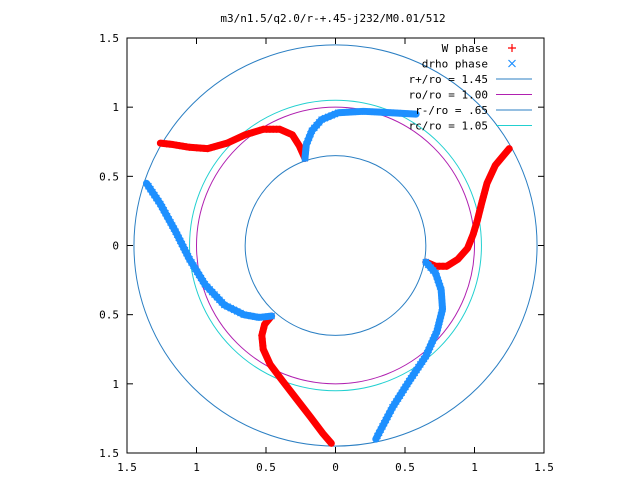 The width and height of the screenshot is (640, 480). What do you see at coordinates (465, 48) in the screenshot?
I see `legend-label: W phase` at bounding box center [465, 48].